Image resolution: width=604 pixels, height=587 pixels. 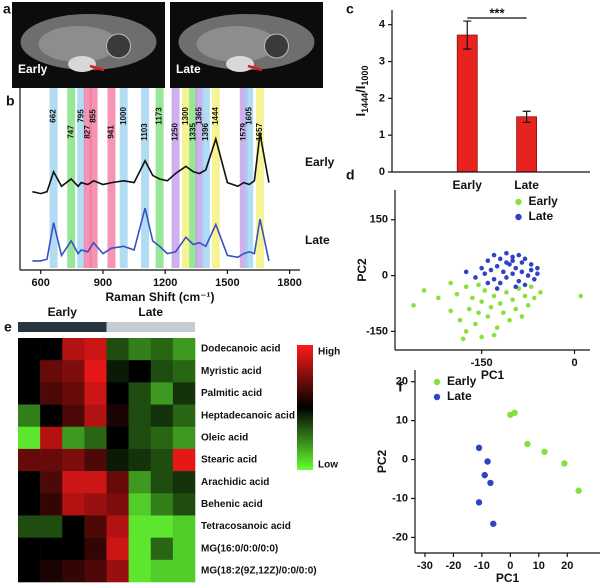 What do you see at coordinates (350, 175) in the screenshot?
I see `panel-label: d` at bounding box center [350, 175].